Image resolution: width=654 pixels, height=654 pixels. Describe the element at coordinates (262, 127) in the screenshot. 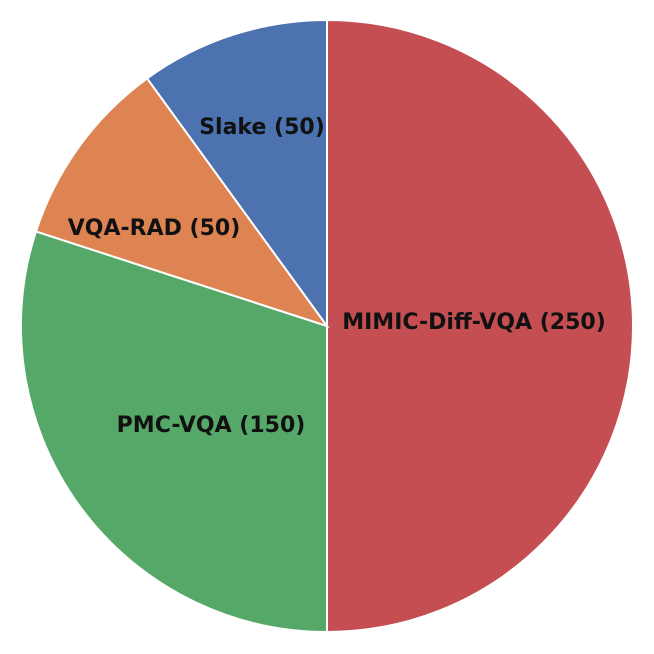

I see `pie-label-slake: Slake (50)` at that location.